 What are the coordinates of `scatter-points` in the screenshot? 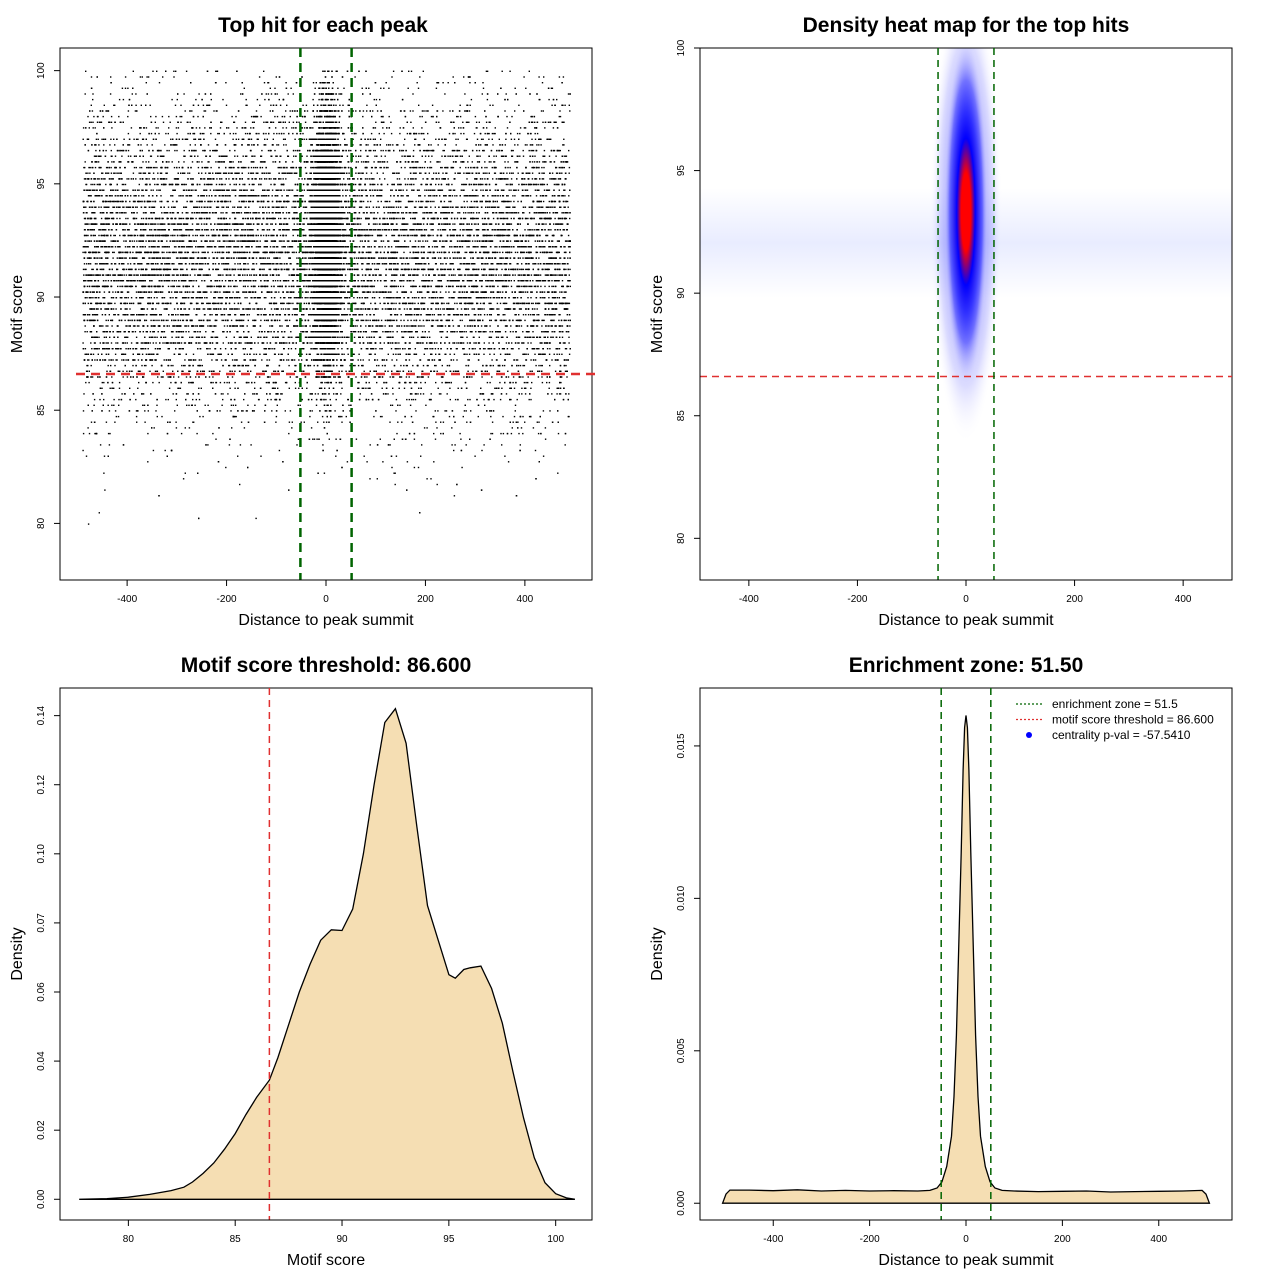 It's located at (326, 297).